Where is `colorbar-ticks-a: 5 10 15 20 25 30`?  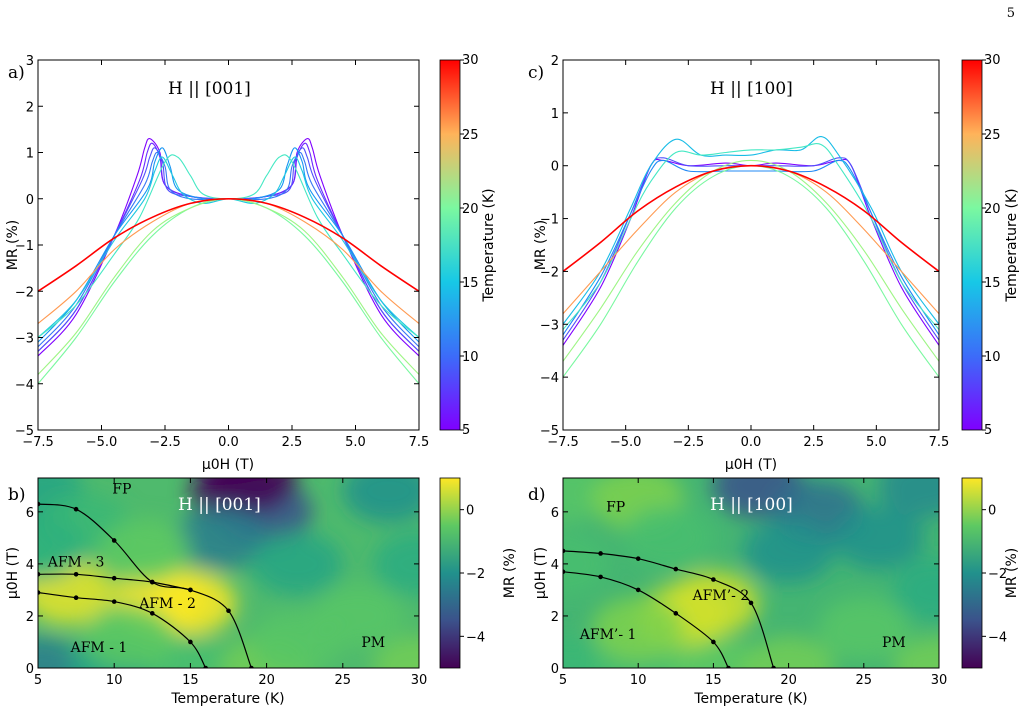
colorbar-ticks-a: 5 10 15 20 25 30 is located at coordinates (469, 245).